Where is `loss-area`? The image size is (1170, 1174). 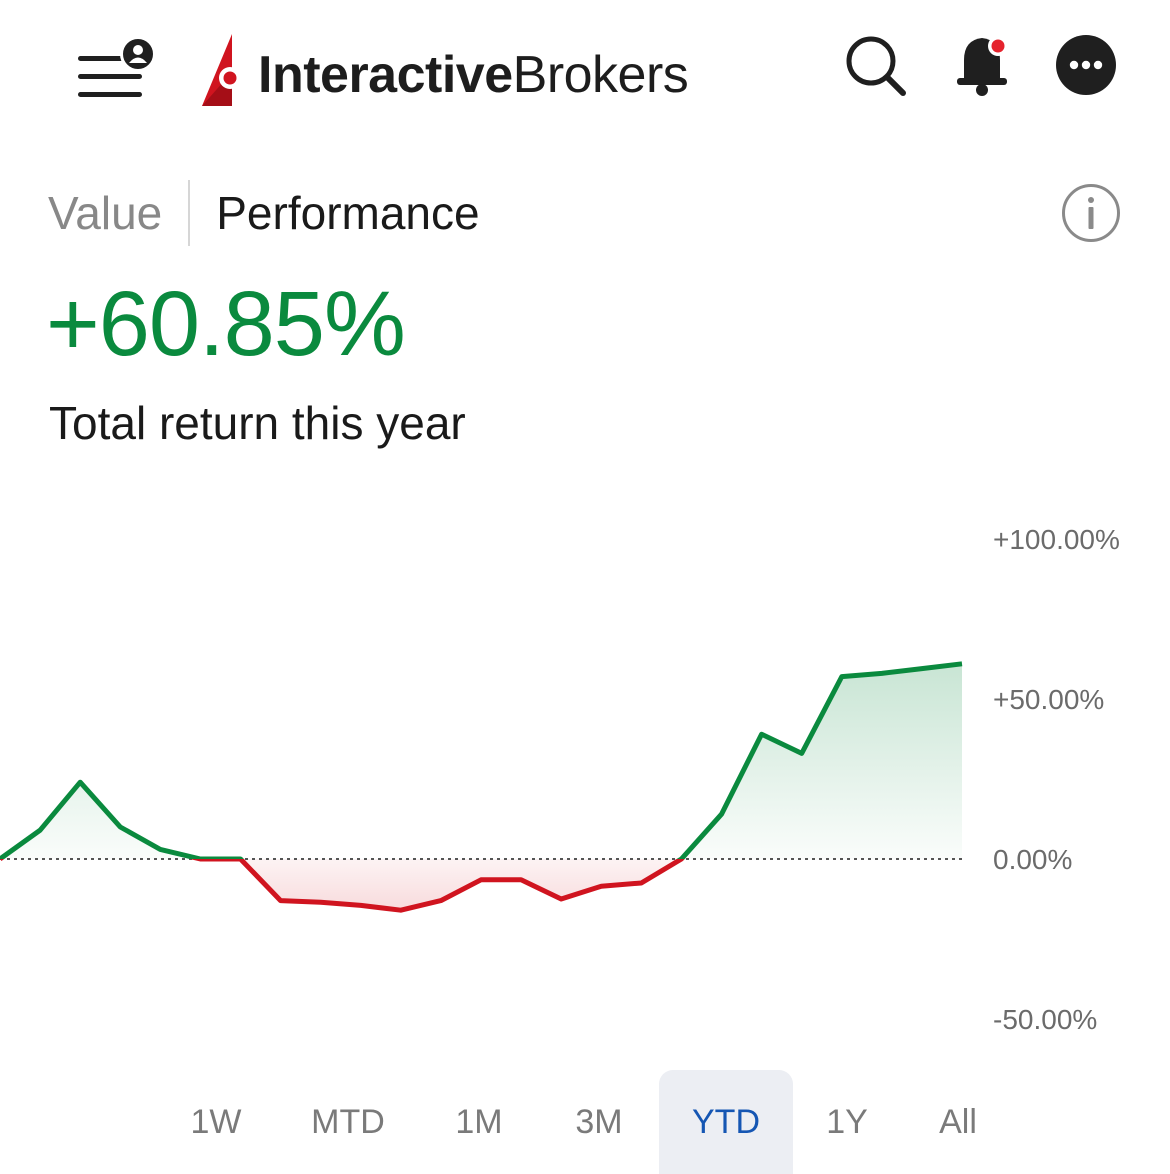 loss-area is located at coordinates (481, 885).